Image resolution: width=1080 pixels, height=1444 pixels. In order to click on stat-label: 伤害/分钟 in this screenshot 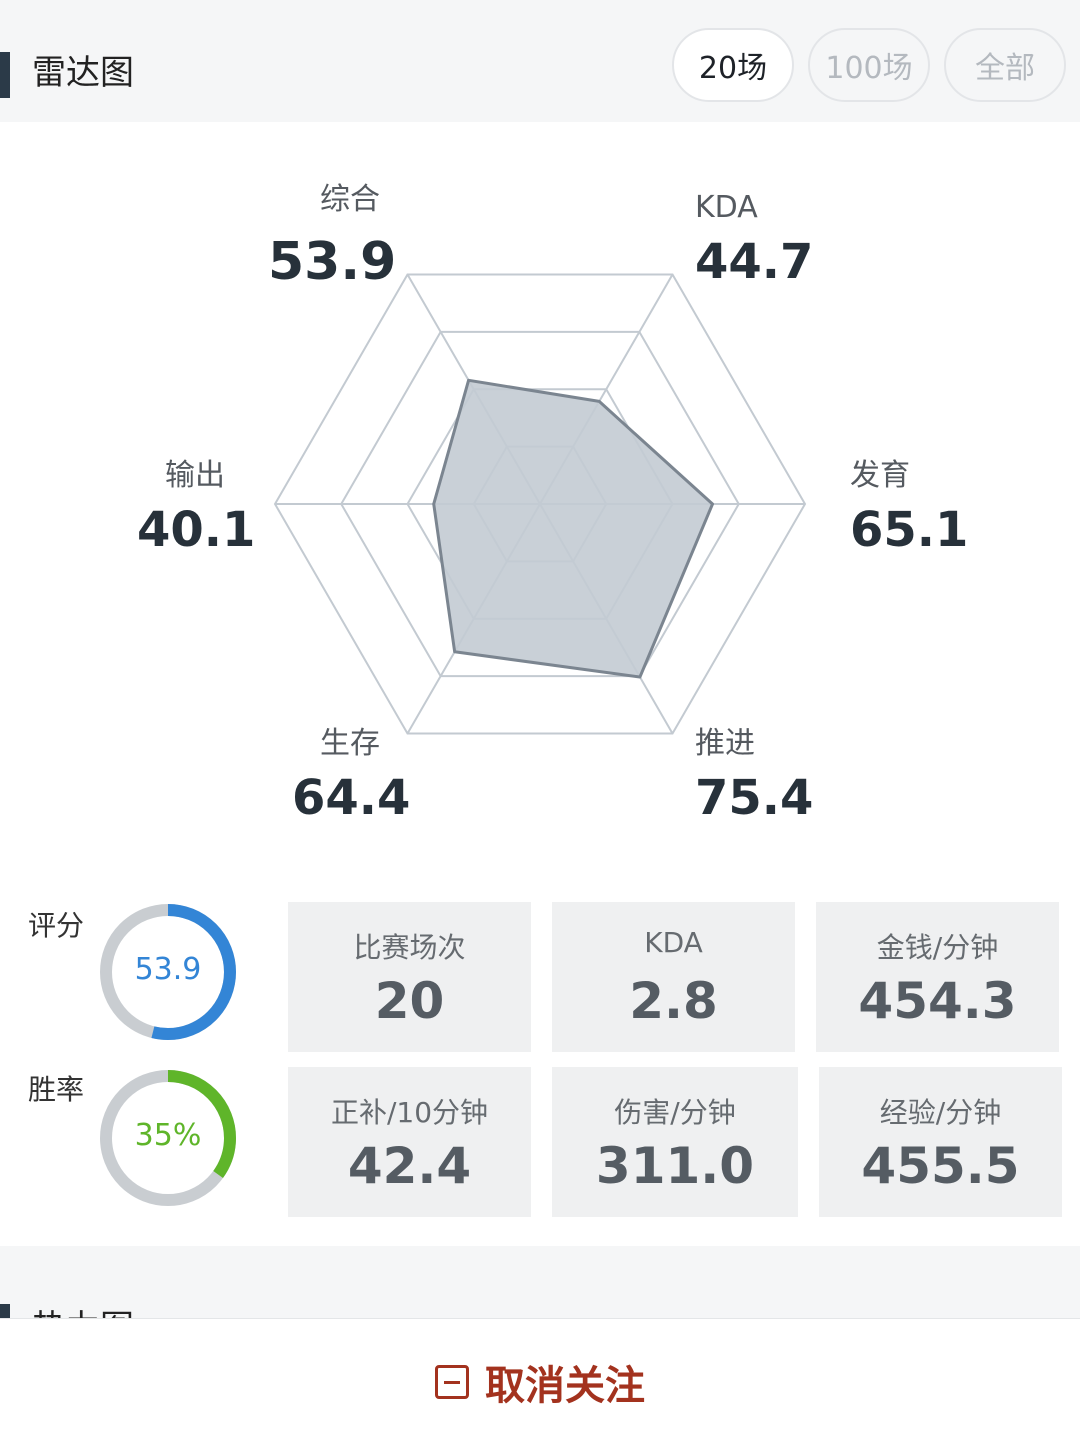, I will do `click(675, 1112)`.